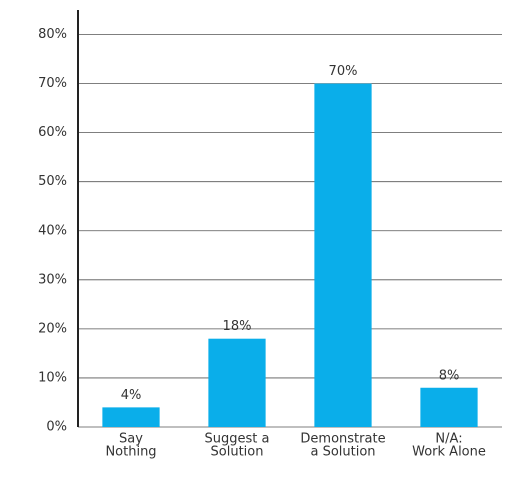 The image size is (515, 480). What do you see at coordinates (52, 132) in the screenshot?
I see `y-tick-label: 60%` at bounding box center [52, 132].